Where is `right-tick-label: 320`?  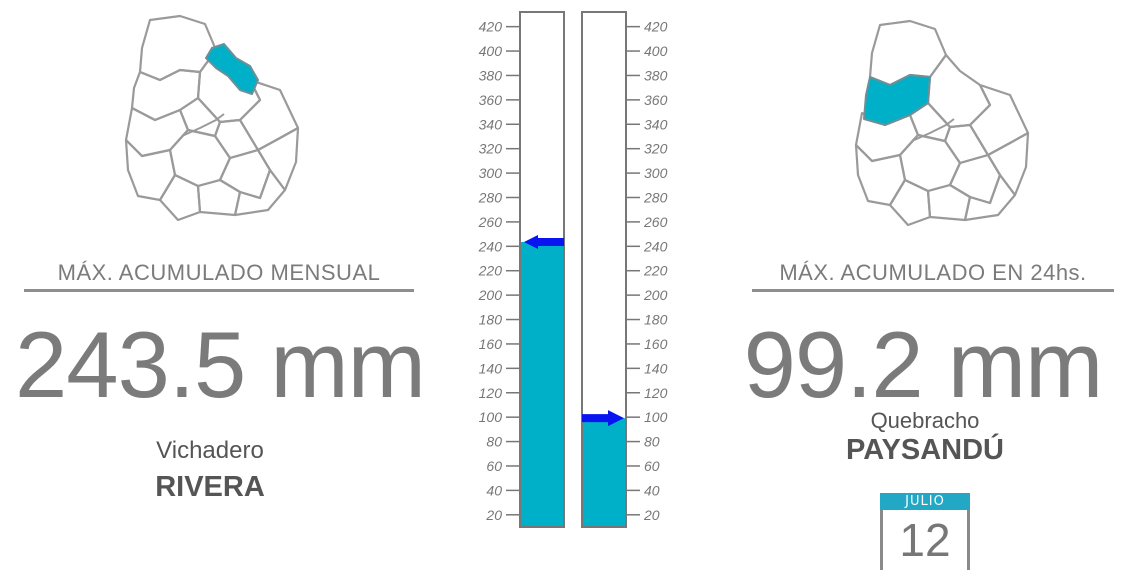 right-tick-label: 320 is located at coordinates (656, 149).